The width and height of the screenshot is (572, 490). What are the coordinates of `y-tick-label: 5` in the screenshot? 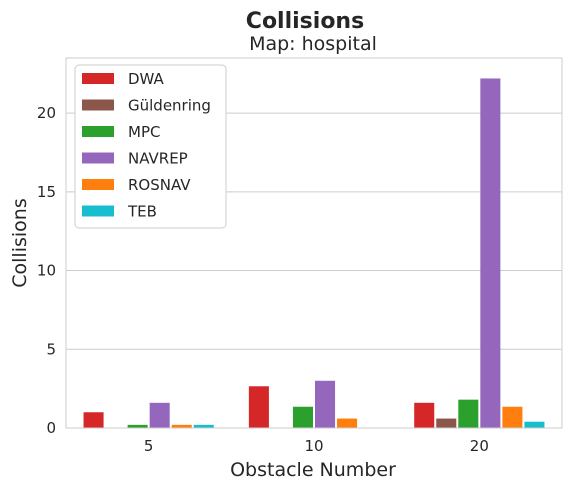 It's located at (51, 349).